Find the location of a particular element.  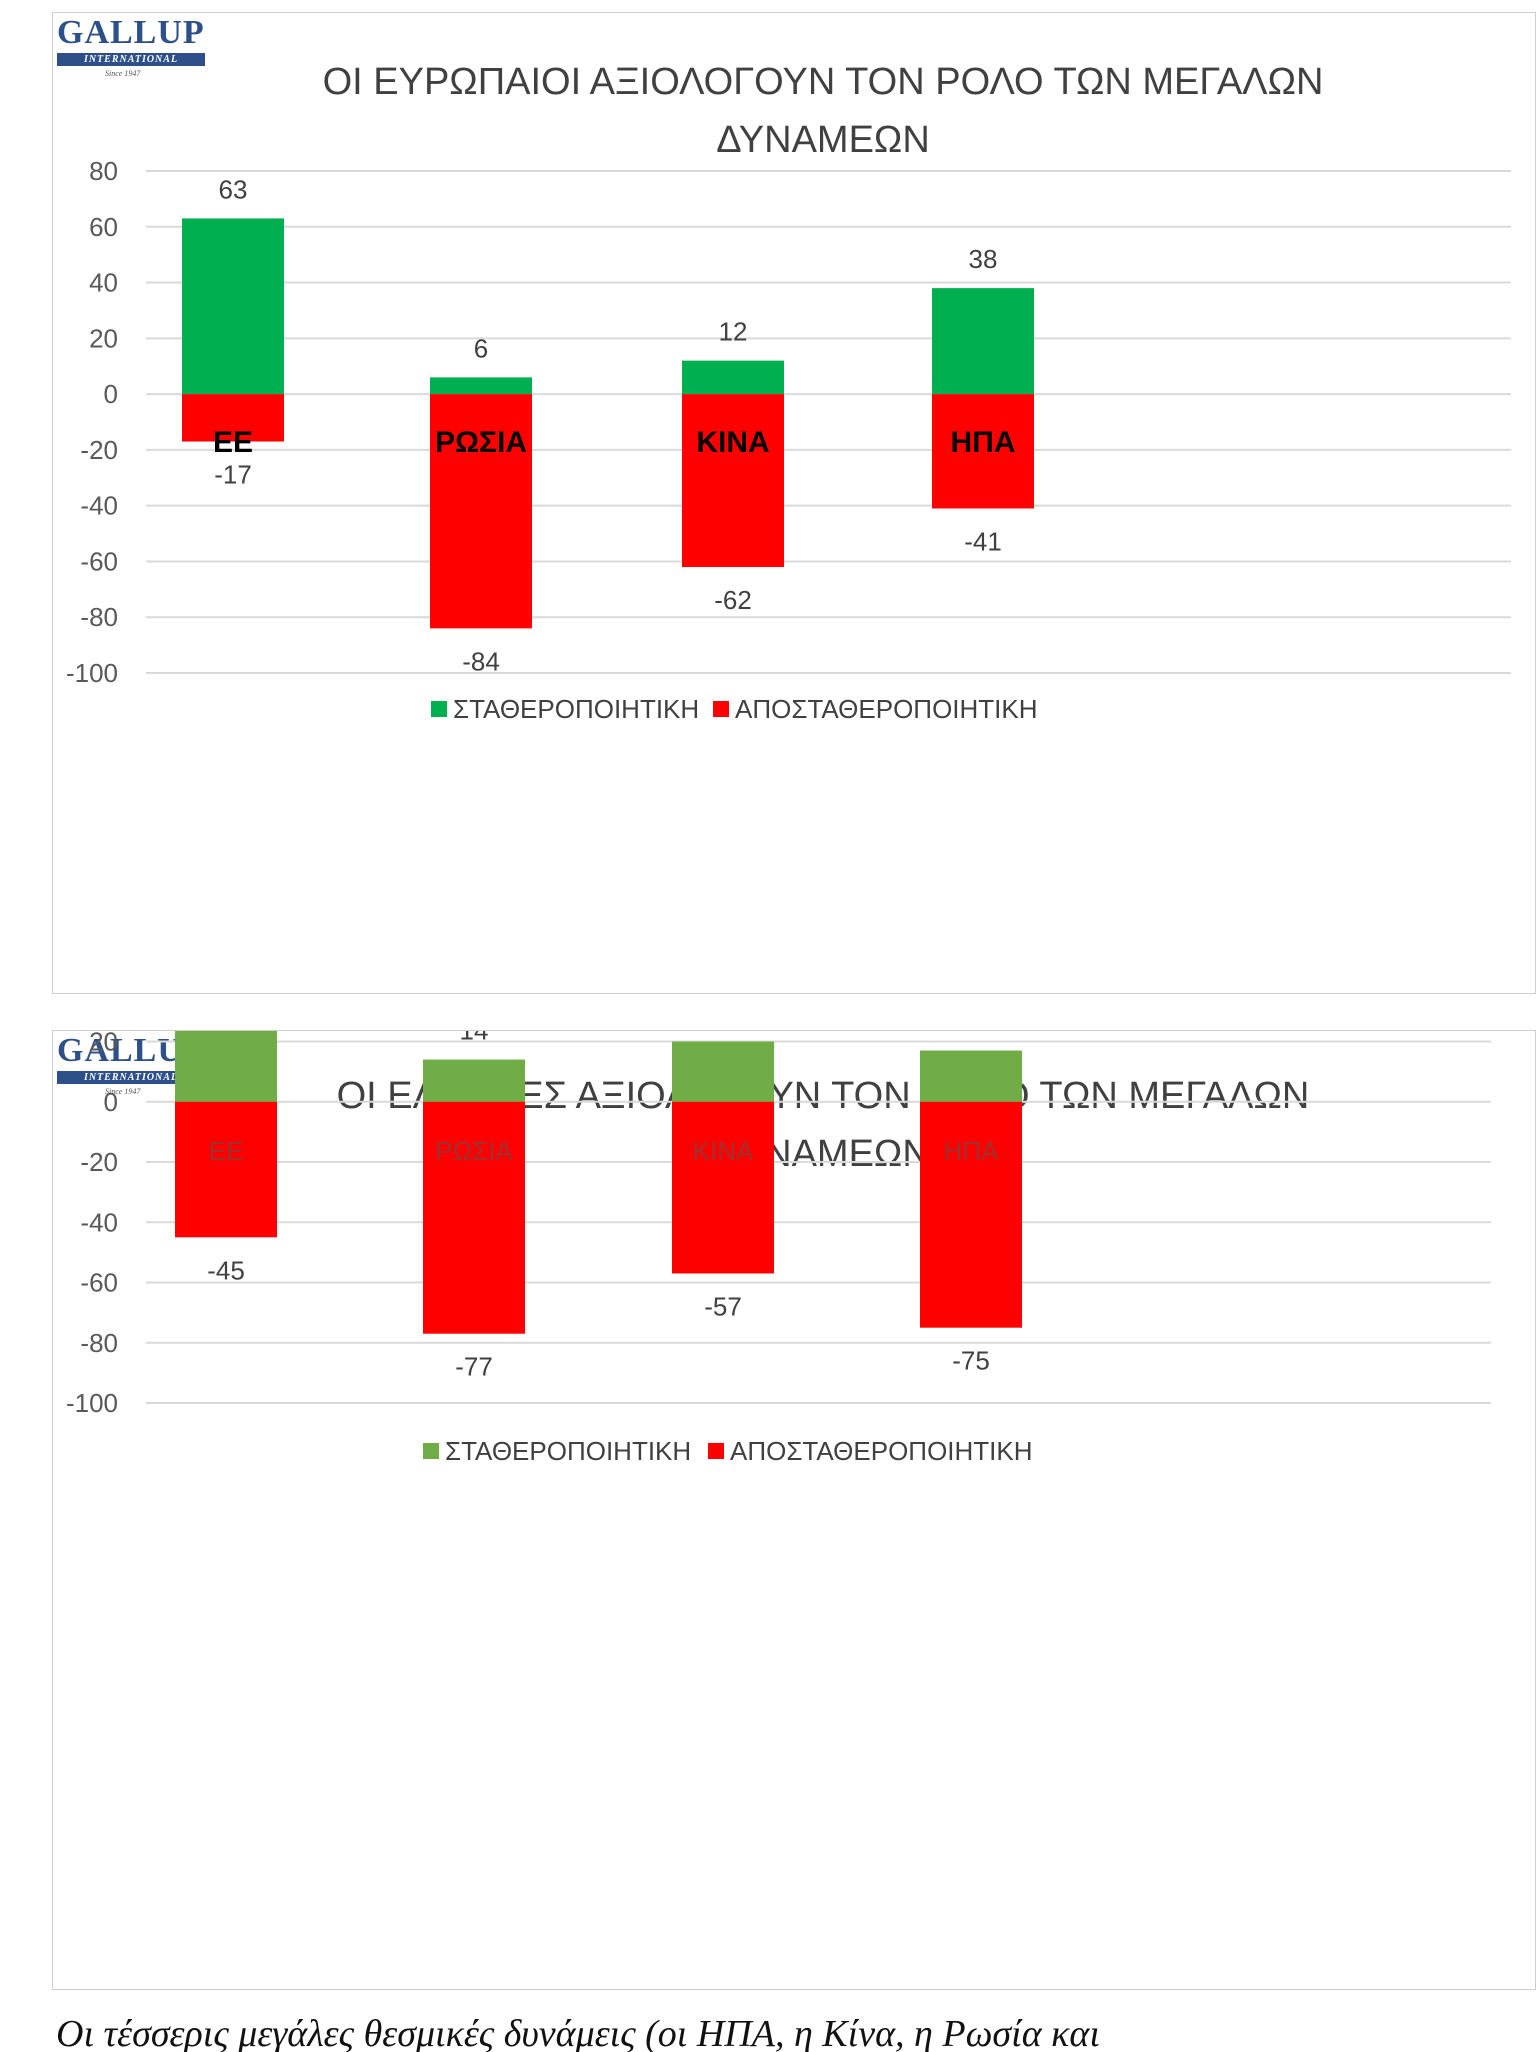

data-label-negative: -75 is located at coordinates (971, 1361).